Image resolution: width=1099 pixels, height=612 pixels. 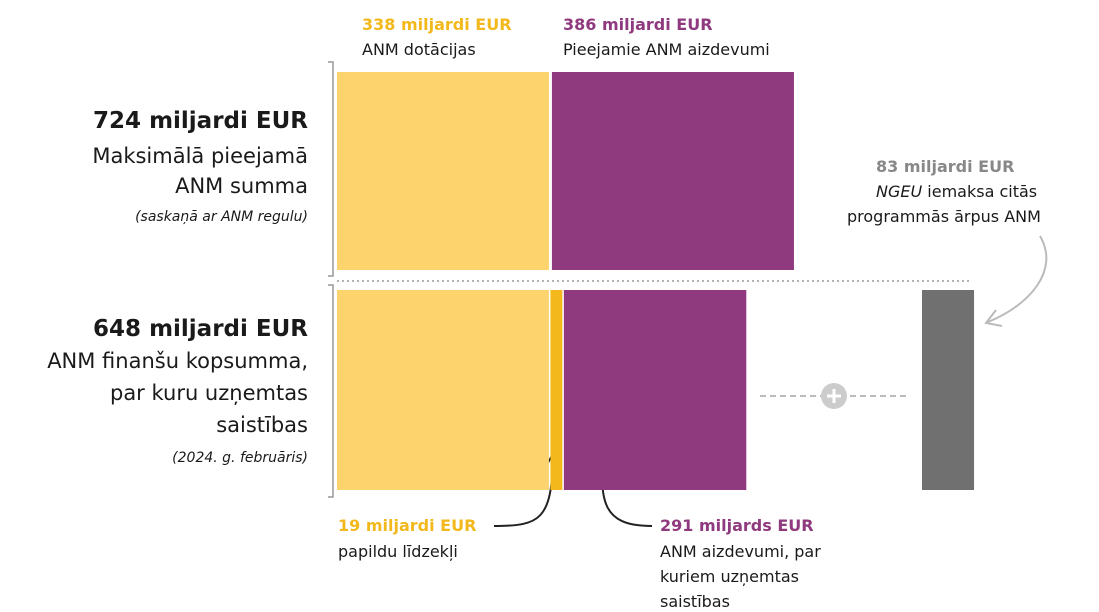 What do you see at coordinates (899, 191) in the screenshot?
I see `ngeu-term: NGEU` at bounding box center [899, 191].